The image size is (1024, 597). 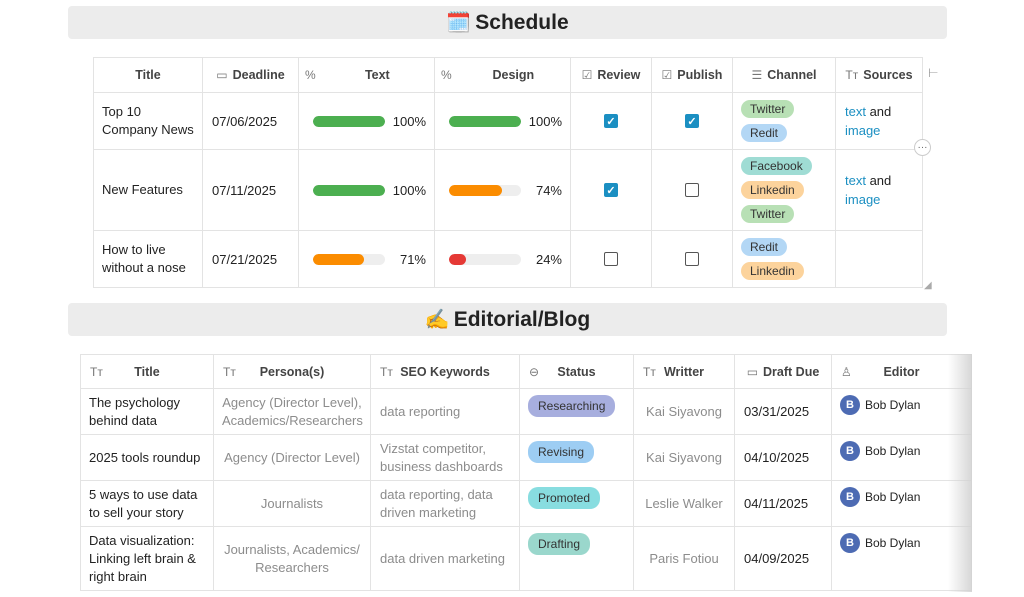 What do you see at coordinates (445, 558) in the screenshot?
I see `row-seo-keywords: data driven marketing` at bounding box center [445, 558].